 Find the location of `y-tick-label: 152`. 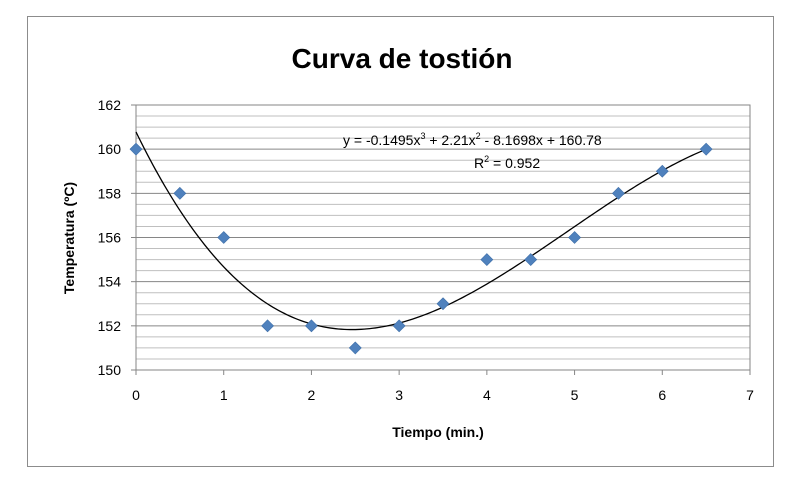

y-tick-label: 152 is located at coordinates (110, 326).